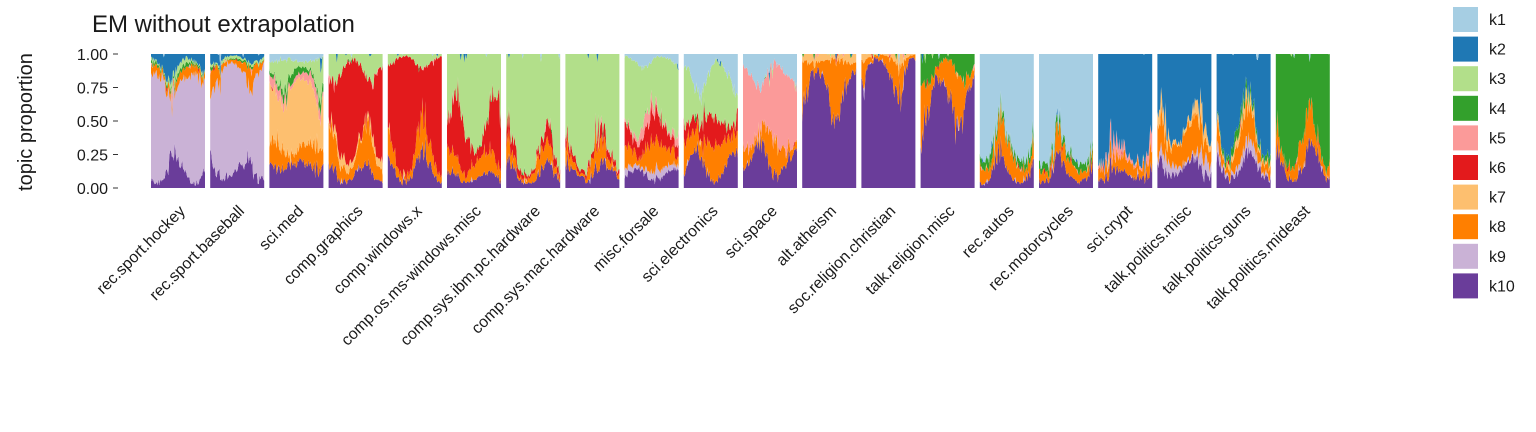  I want to click on panel-comp.os.ms-windows.misc, so click(474, 121).